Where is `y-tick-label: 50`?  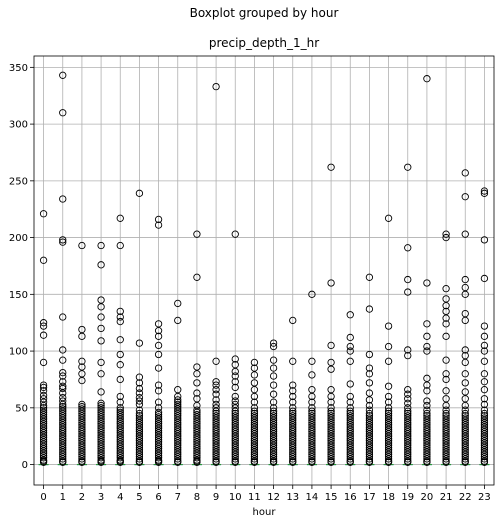 y-tick-label: 50 is located at coordinates (21, 408).